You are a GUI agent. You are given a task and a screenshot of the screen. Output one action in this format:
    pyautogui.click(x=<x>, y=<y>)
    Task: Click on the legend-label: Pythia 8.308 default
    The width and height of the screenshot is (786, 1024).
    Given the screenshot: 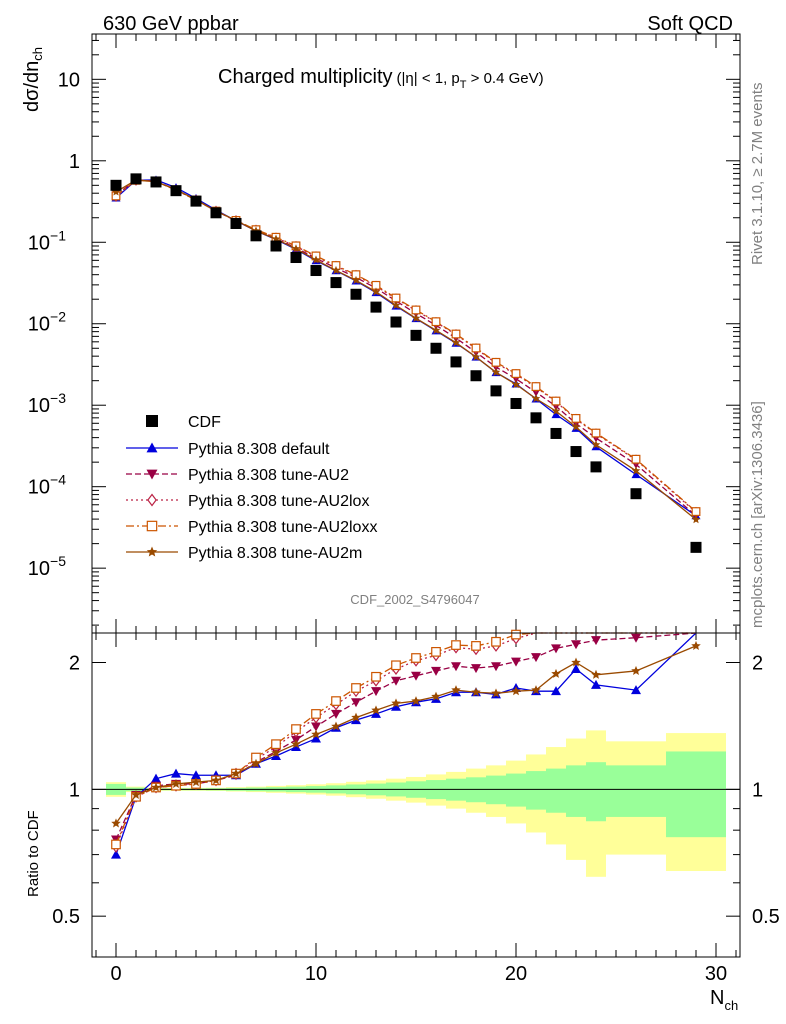 What is the action you would take?
    pyautogui.click(x=259, y=449)
    